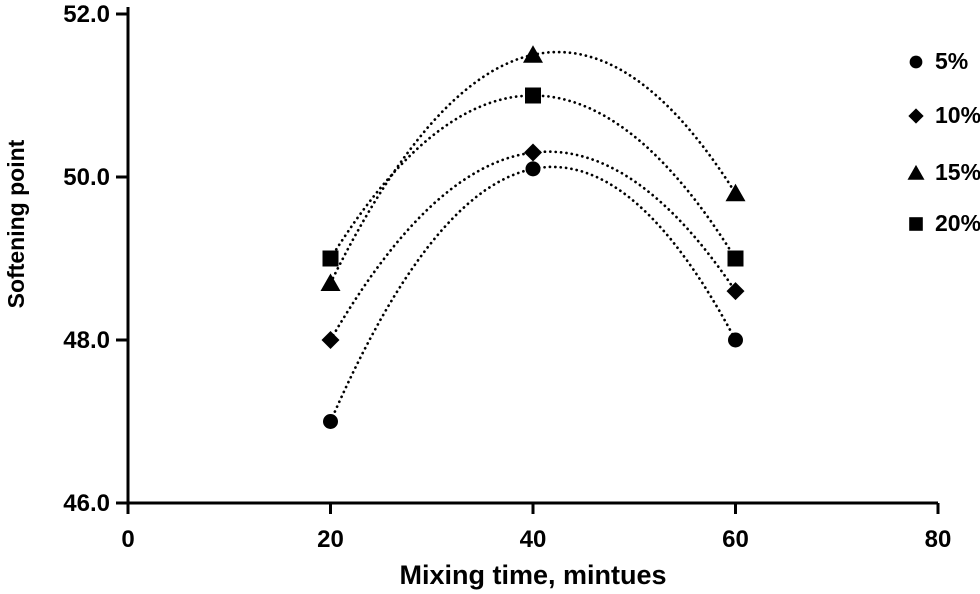  Describe the element at coordinates (957, 222) in the screenshot. I see `legend-label-20pct: 20%` at that location.